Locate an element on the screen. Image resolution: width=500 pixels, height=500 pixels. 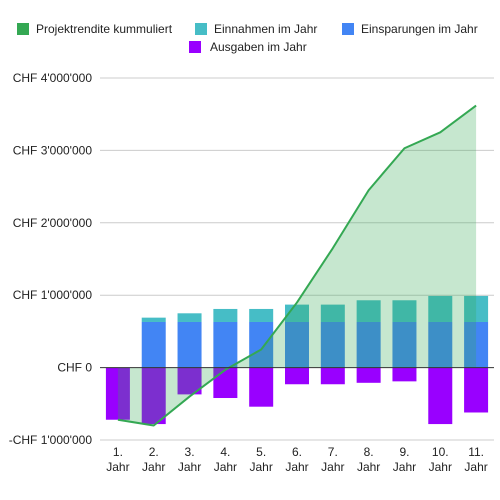
x-tick-label-5: 5. Jahr is located at coordinates (261, 459).